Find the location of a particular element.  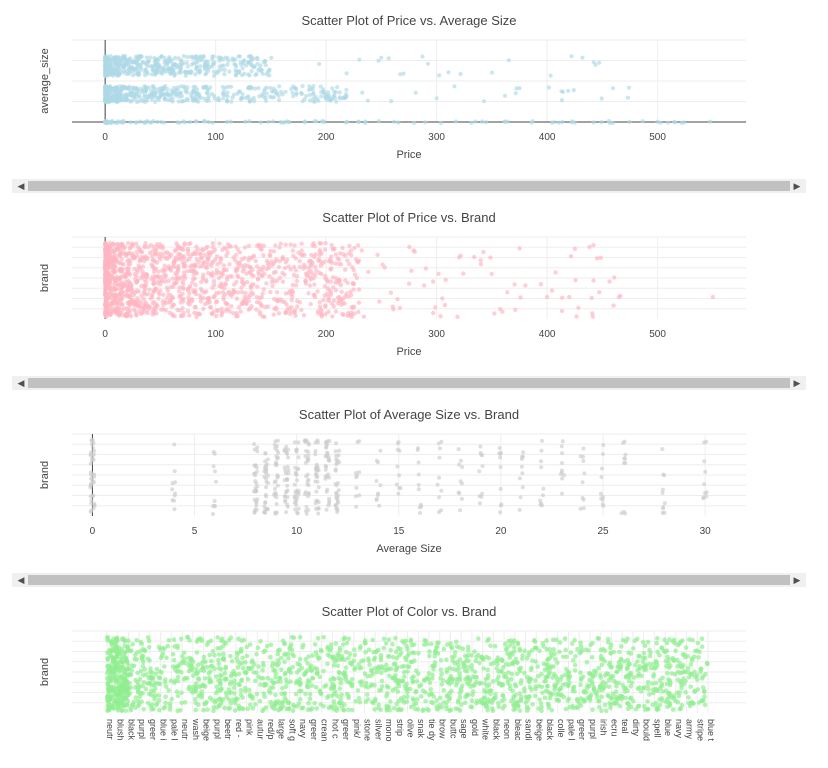

horizontal-scrollbar-2: ◀ ▶ is located at coordinates (409, 383).